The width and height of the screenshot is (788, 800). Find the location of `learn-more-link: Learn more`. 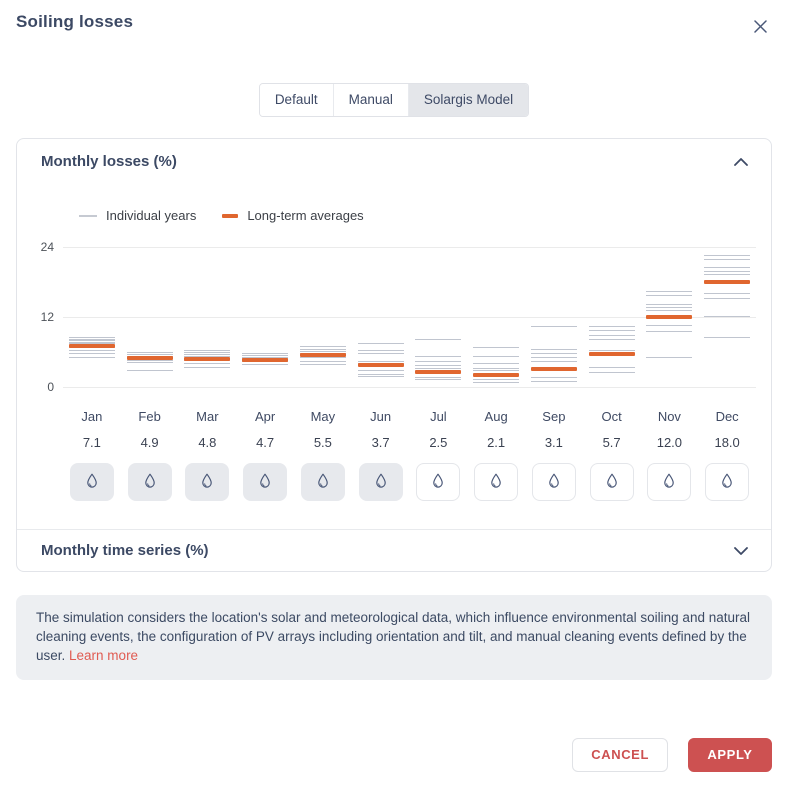

learn-more-link: Learn more is located at coordinates (104, 655).